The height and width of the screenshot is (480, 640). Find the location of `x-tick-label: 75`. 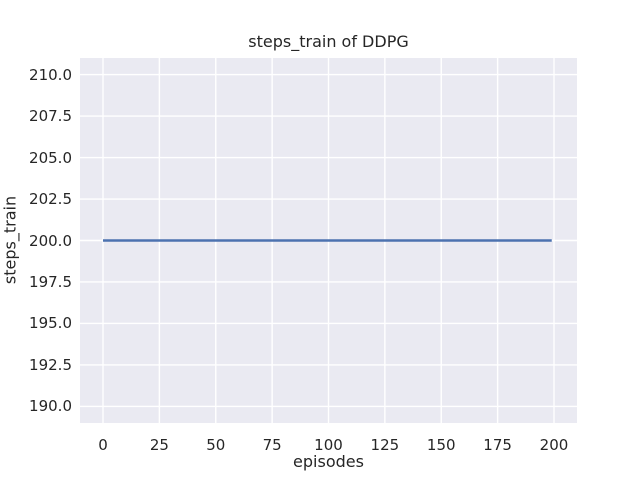

x-tick-label: 75 is located at coordinates (272, 445).